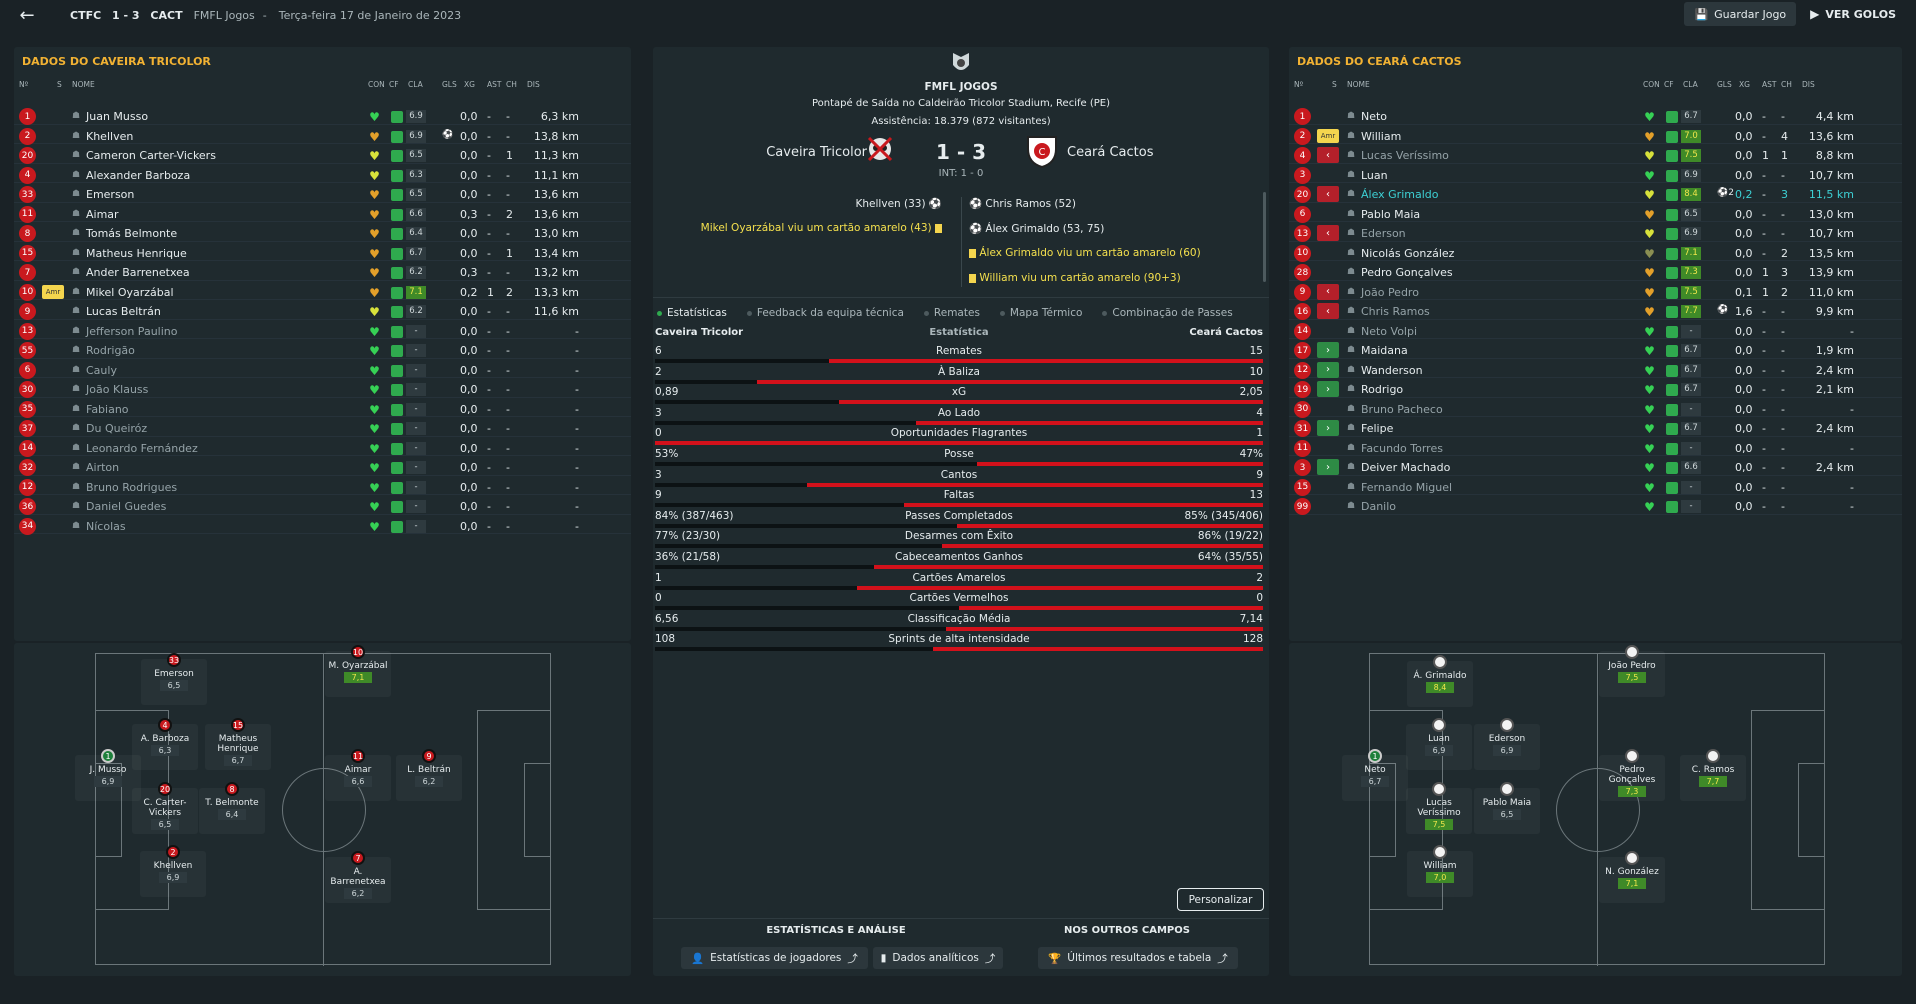 This screenshot has height=1004, width=1916. What do you see at coordinates (1439, 808) in the screenshot?
I see `pitch-player: Lucas Veríssimo 7,5` at bounding box center [1439, 808].